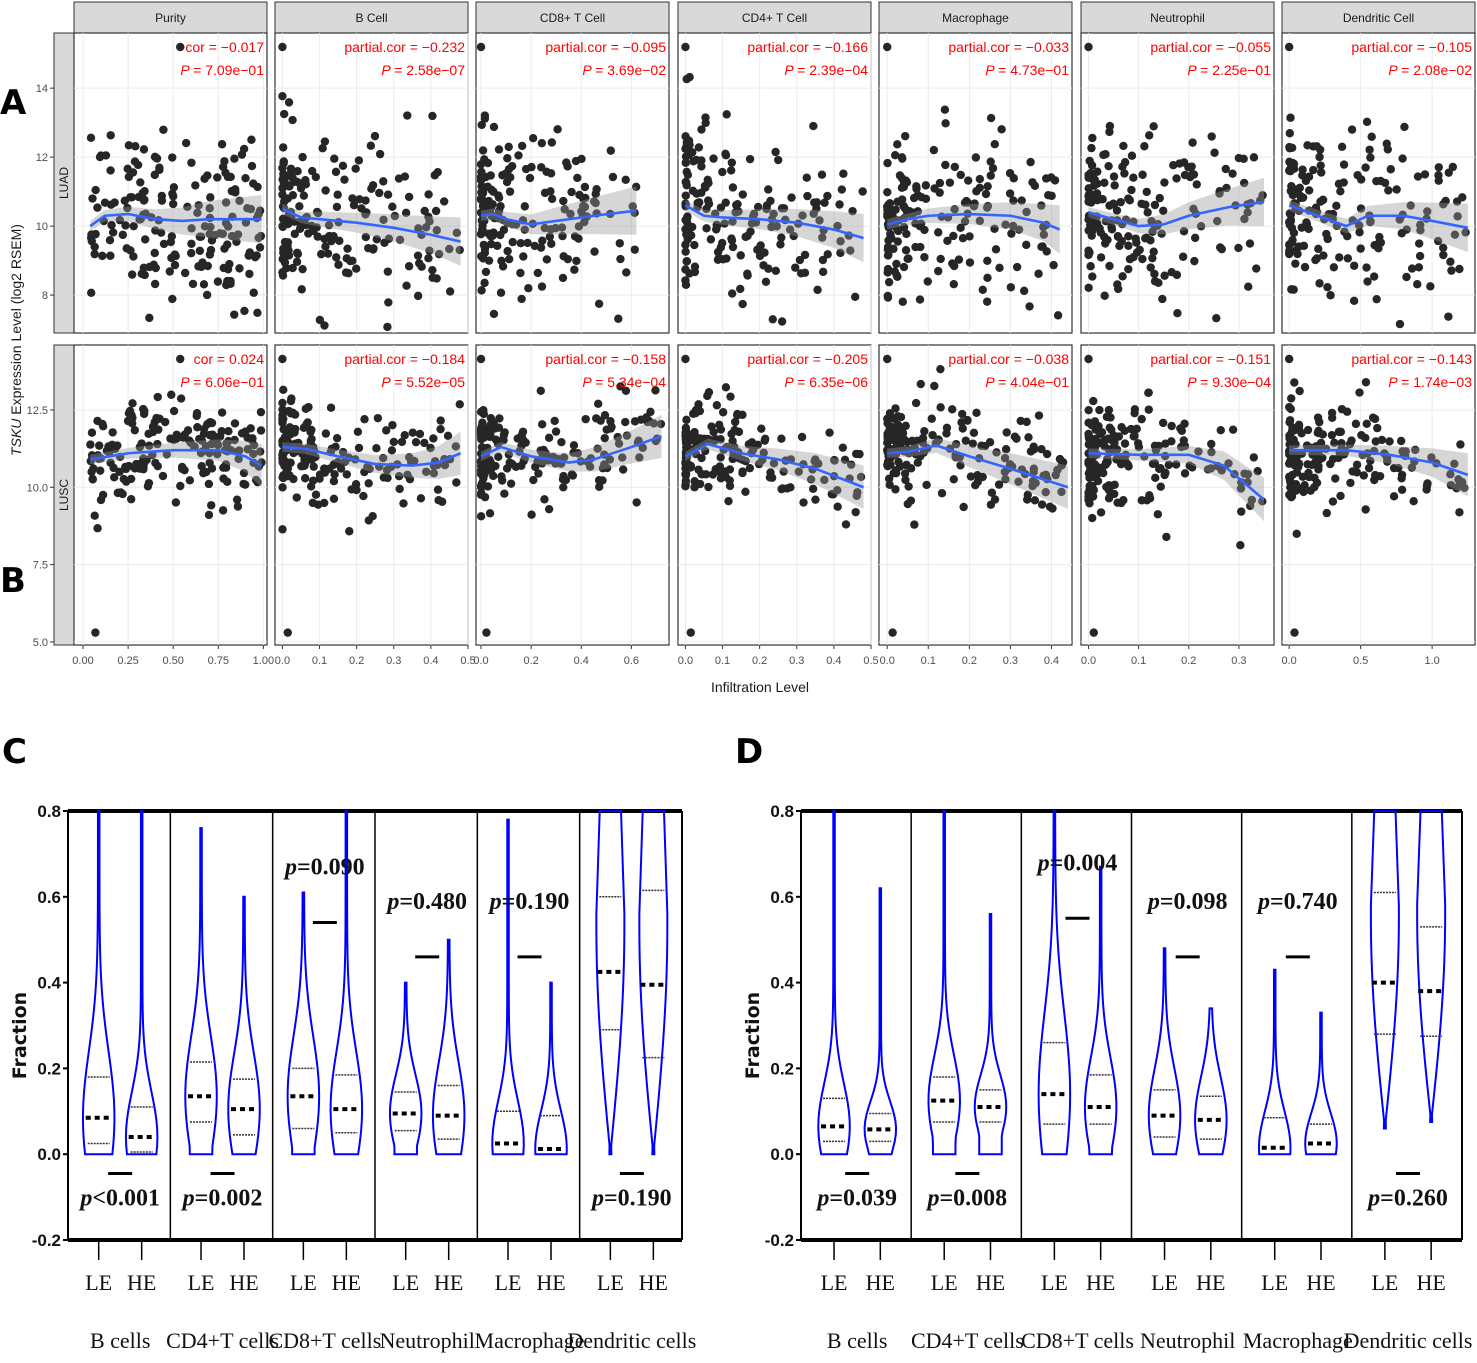 This screenshot has width=1477, height=1363. I want to click on p-value: =0.039, so click(863, 1199).